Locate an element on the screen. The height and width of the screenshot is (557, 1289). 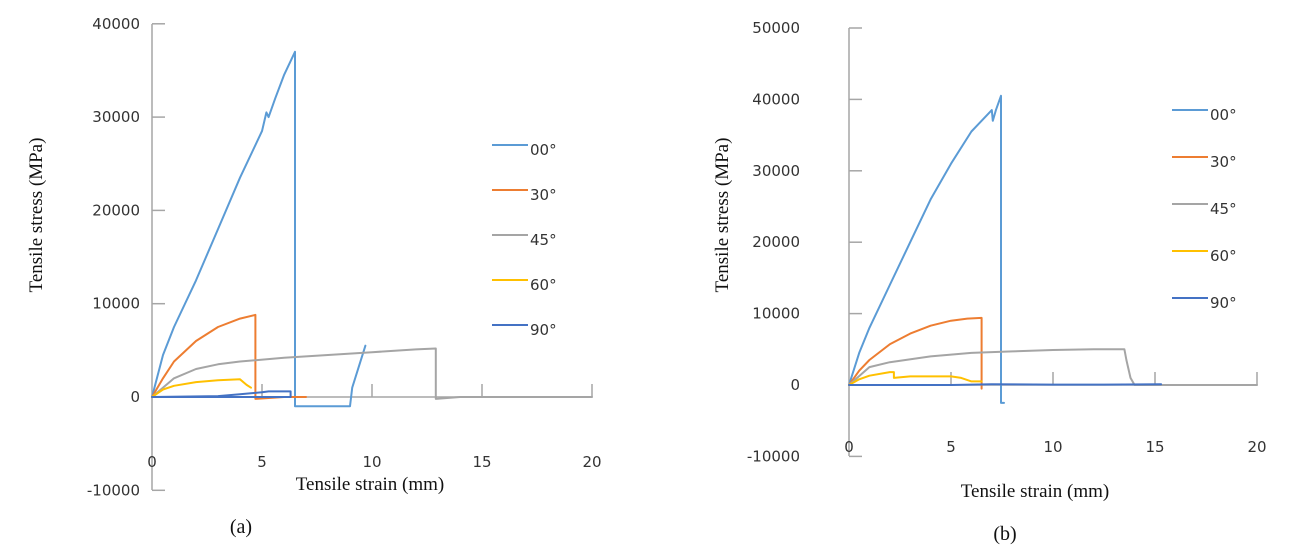
y-tick-label: 50000 is located at coordinates (776, 28).